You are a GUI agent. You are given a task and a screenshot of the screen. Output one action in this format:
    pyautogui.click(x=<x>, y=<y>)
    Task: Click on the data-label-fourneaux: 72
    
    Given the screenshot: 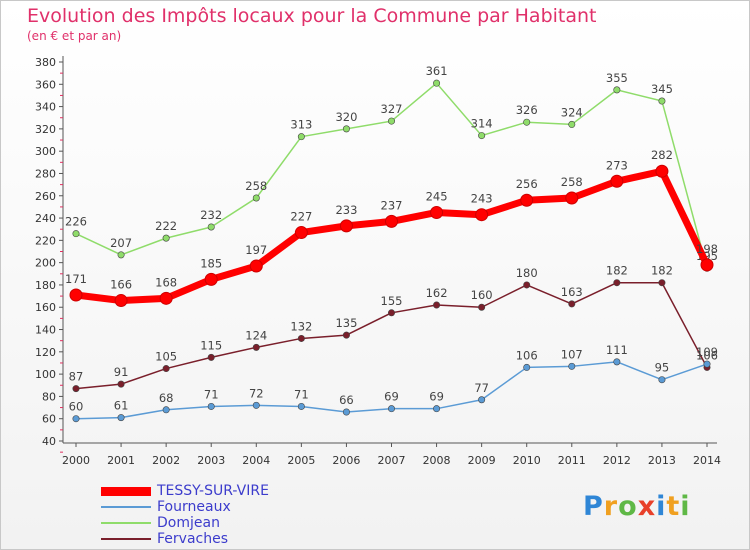 What is the action you would take?
    pyautogui.click(x=256, y=393)
    